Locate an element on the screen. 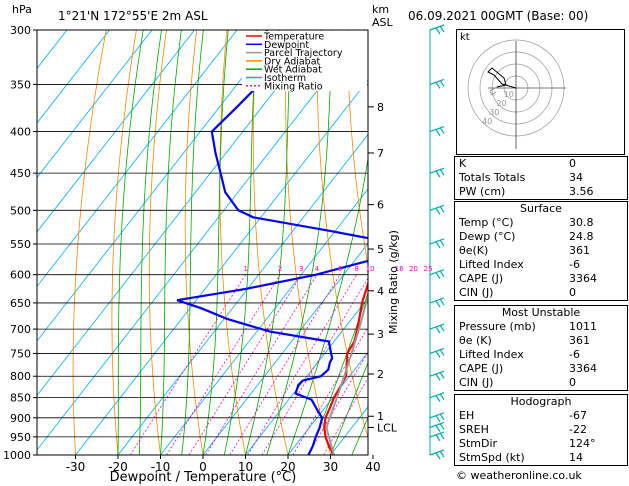 The image size is (629, 486). row-label: Totals Totals is located at coordinates (492, 177).